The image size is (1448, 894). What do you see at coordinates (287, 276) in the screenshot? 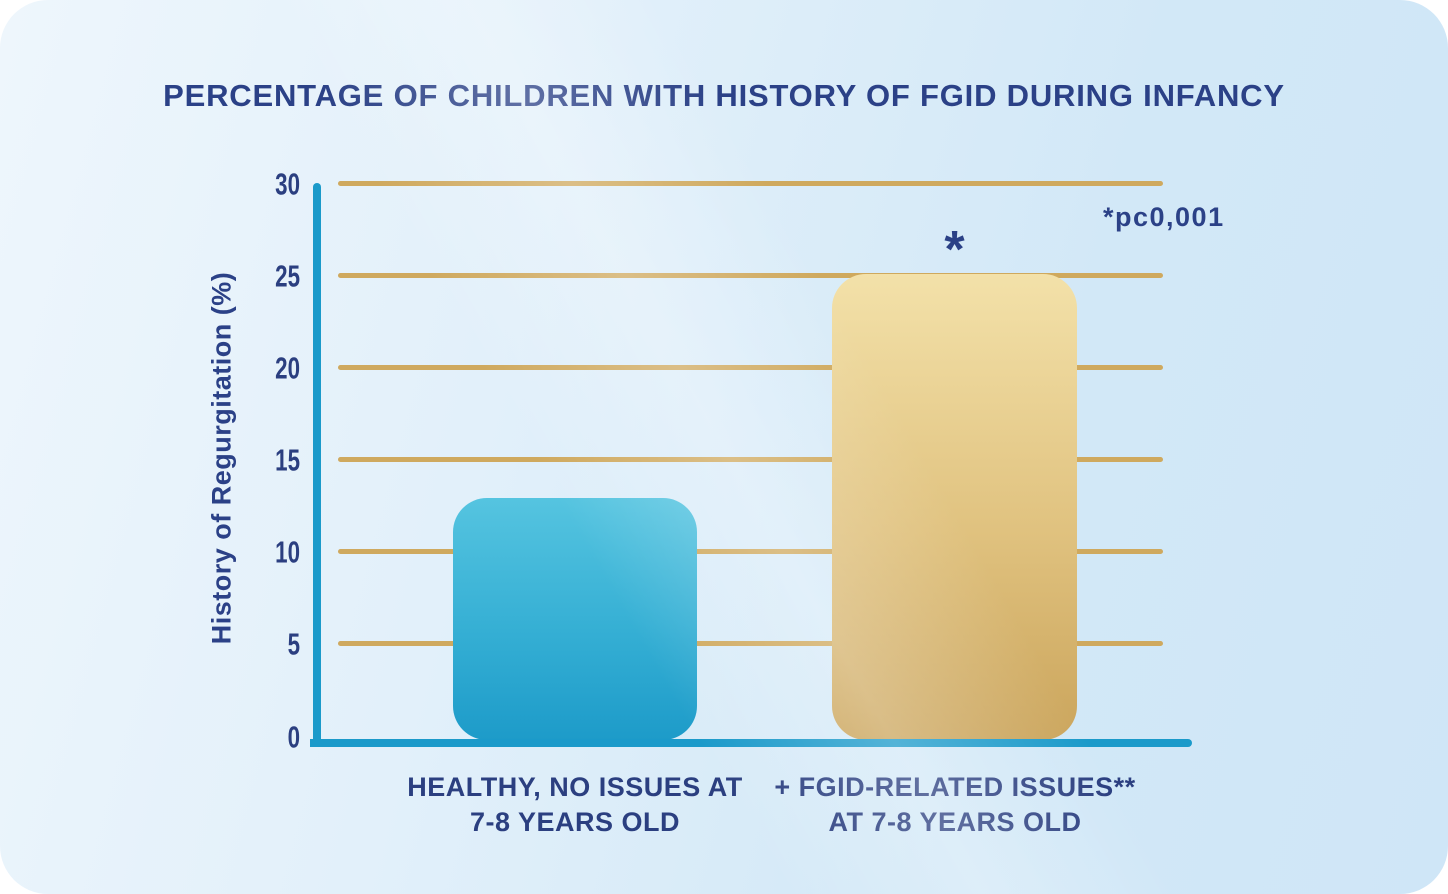
I see `y-tick-25: 25` at bounding box center [287, 276].